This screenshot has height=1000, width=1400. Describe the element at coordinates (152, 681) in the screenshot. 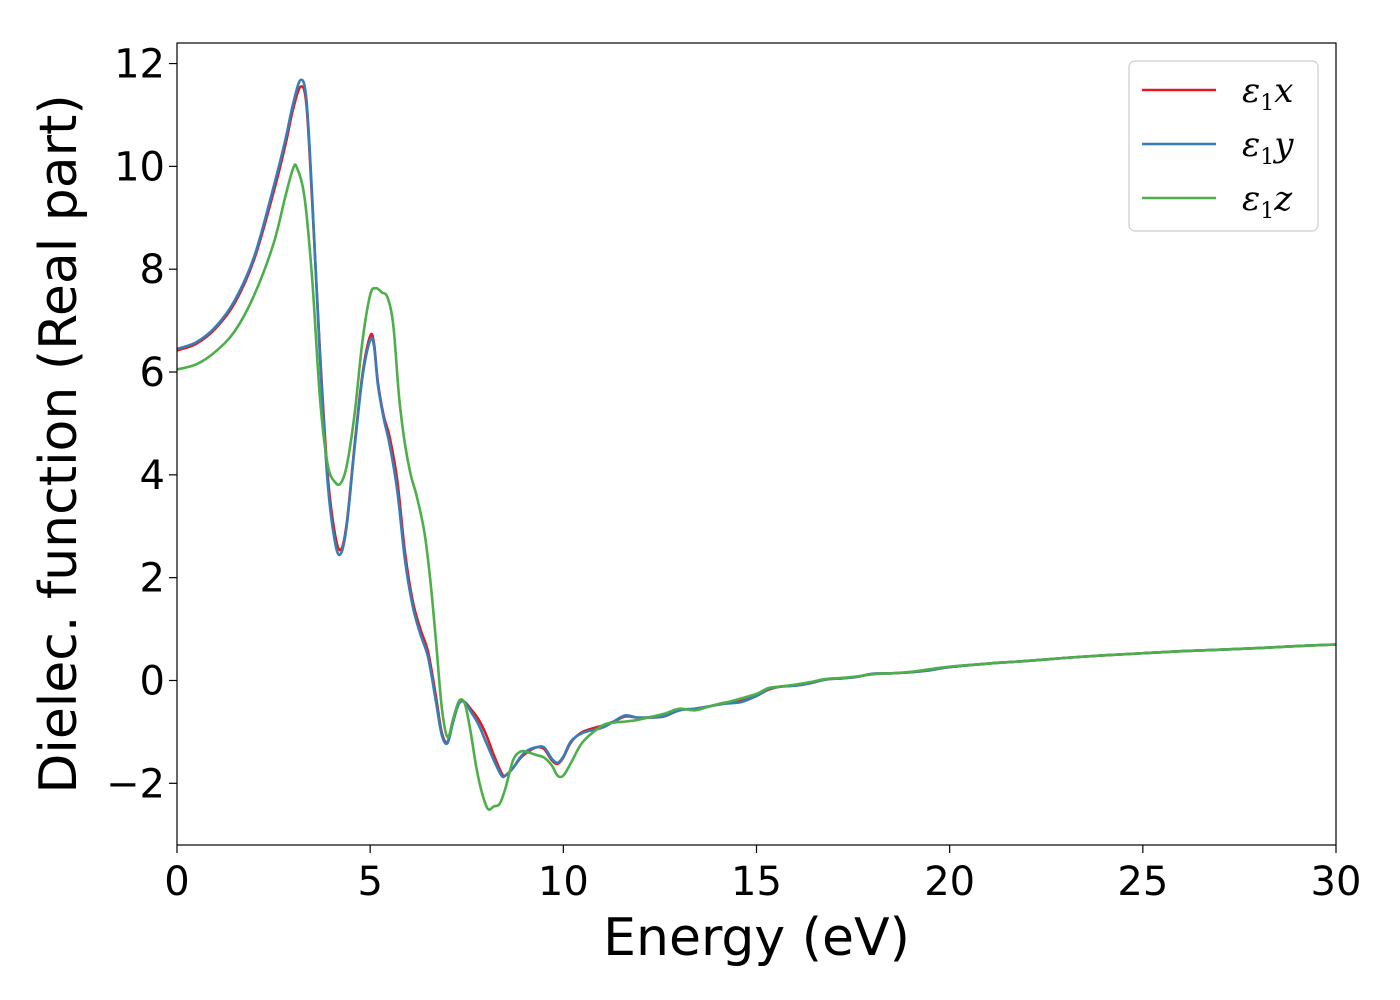

I see `y-tick-label: 0` at that location.